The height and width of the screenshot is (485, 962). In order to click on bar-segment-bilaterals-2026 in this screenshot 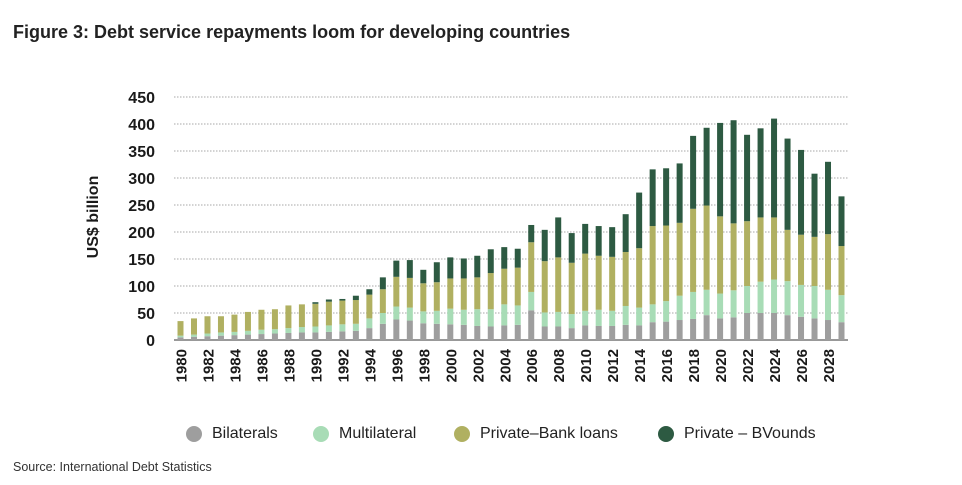, I will do `click(801, 328)`.